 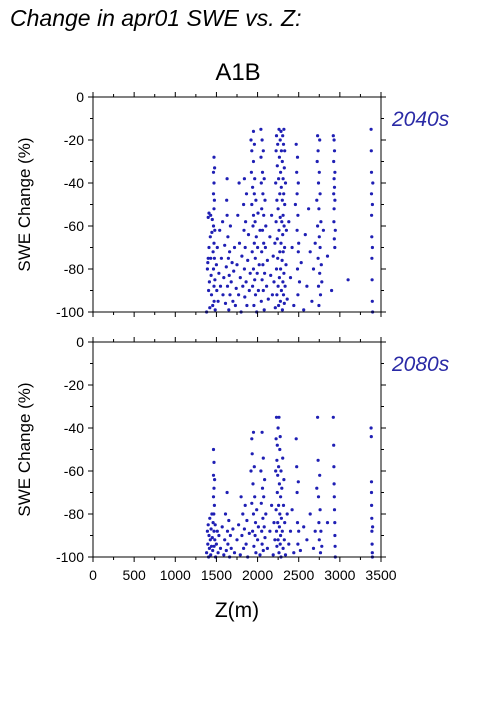 What do you see at coordinates (70, 312) in the screenshot?
I see `y-tick-label: -100` at bounding box center [70, 312].